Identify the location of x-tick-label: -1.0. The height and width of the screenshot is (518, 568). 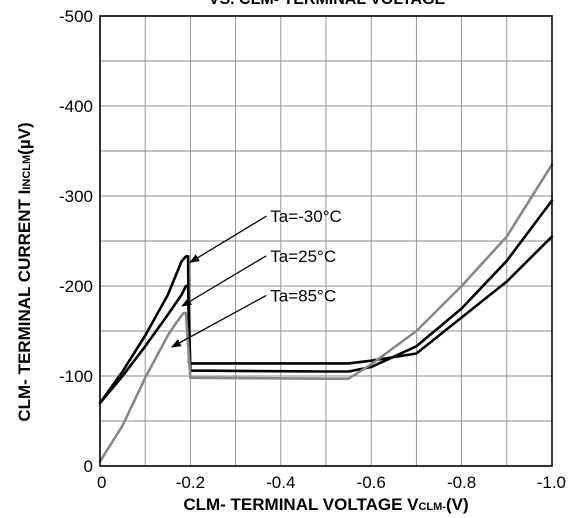
(551, 482).